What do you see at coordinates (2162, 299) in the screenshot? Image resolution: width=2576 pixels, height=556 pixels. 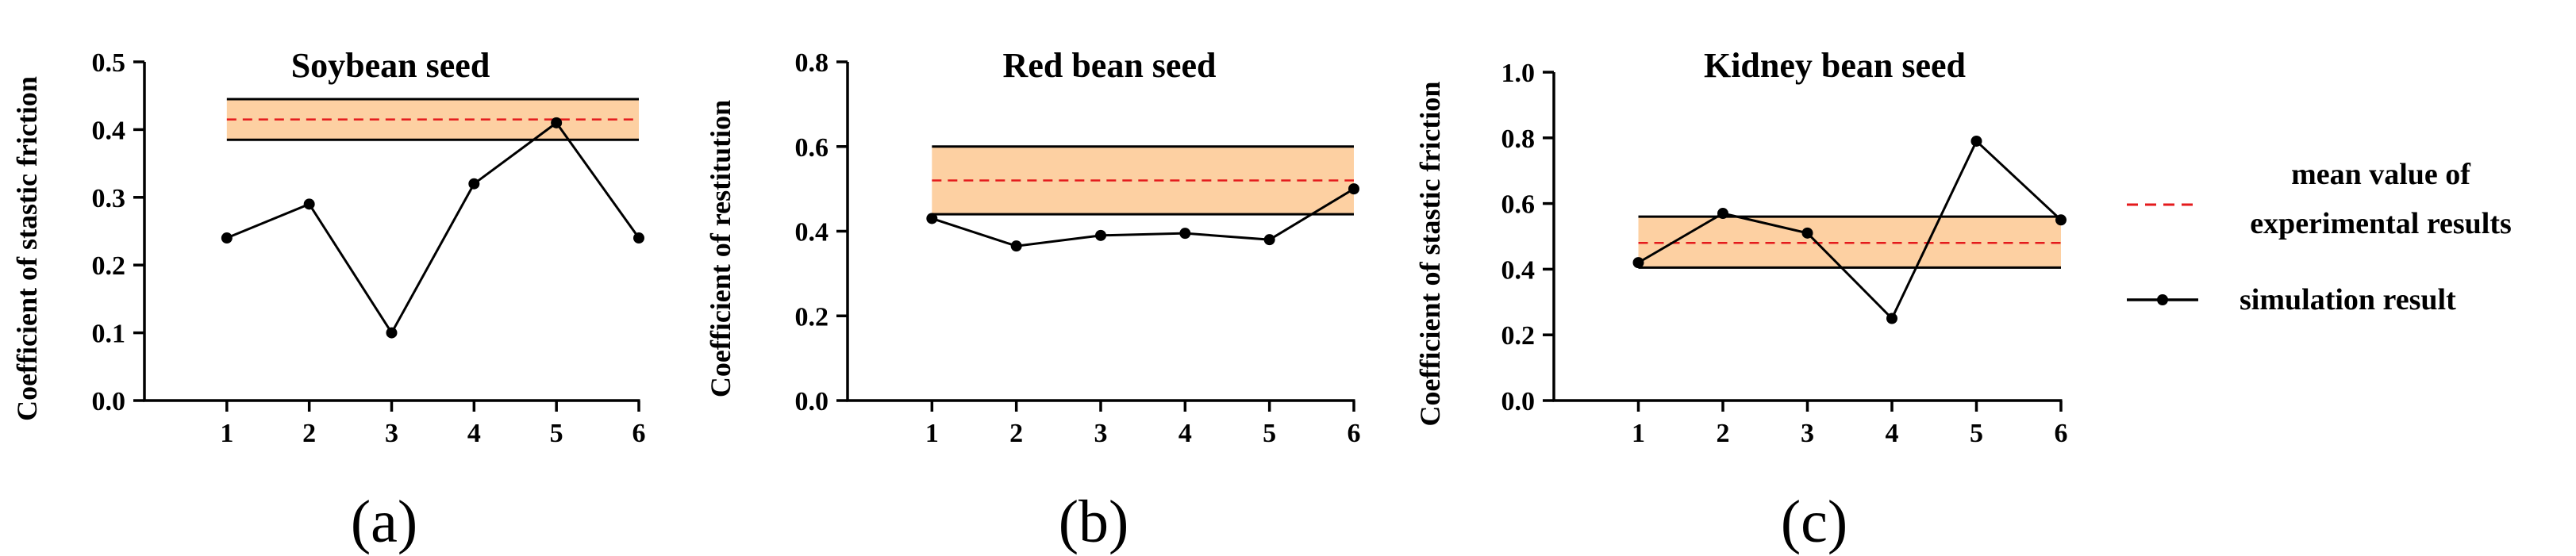 I see `legend-simulation-marker` at bounding box center [2162, 299].